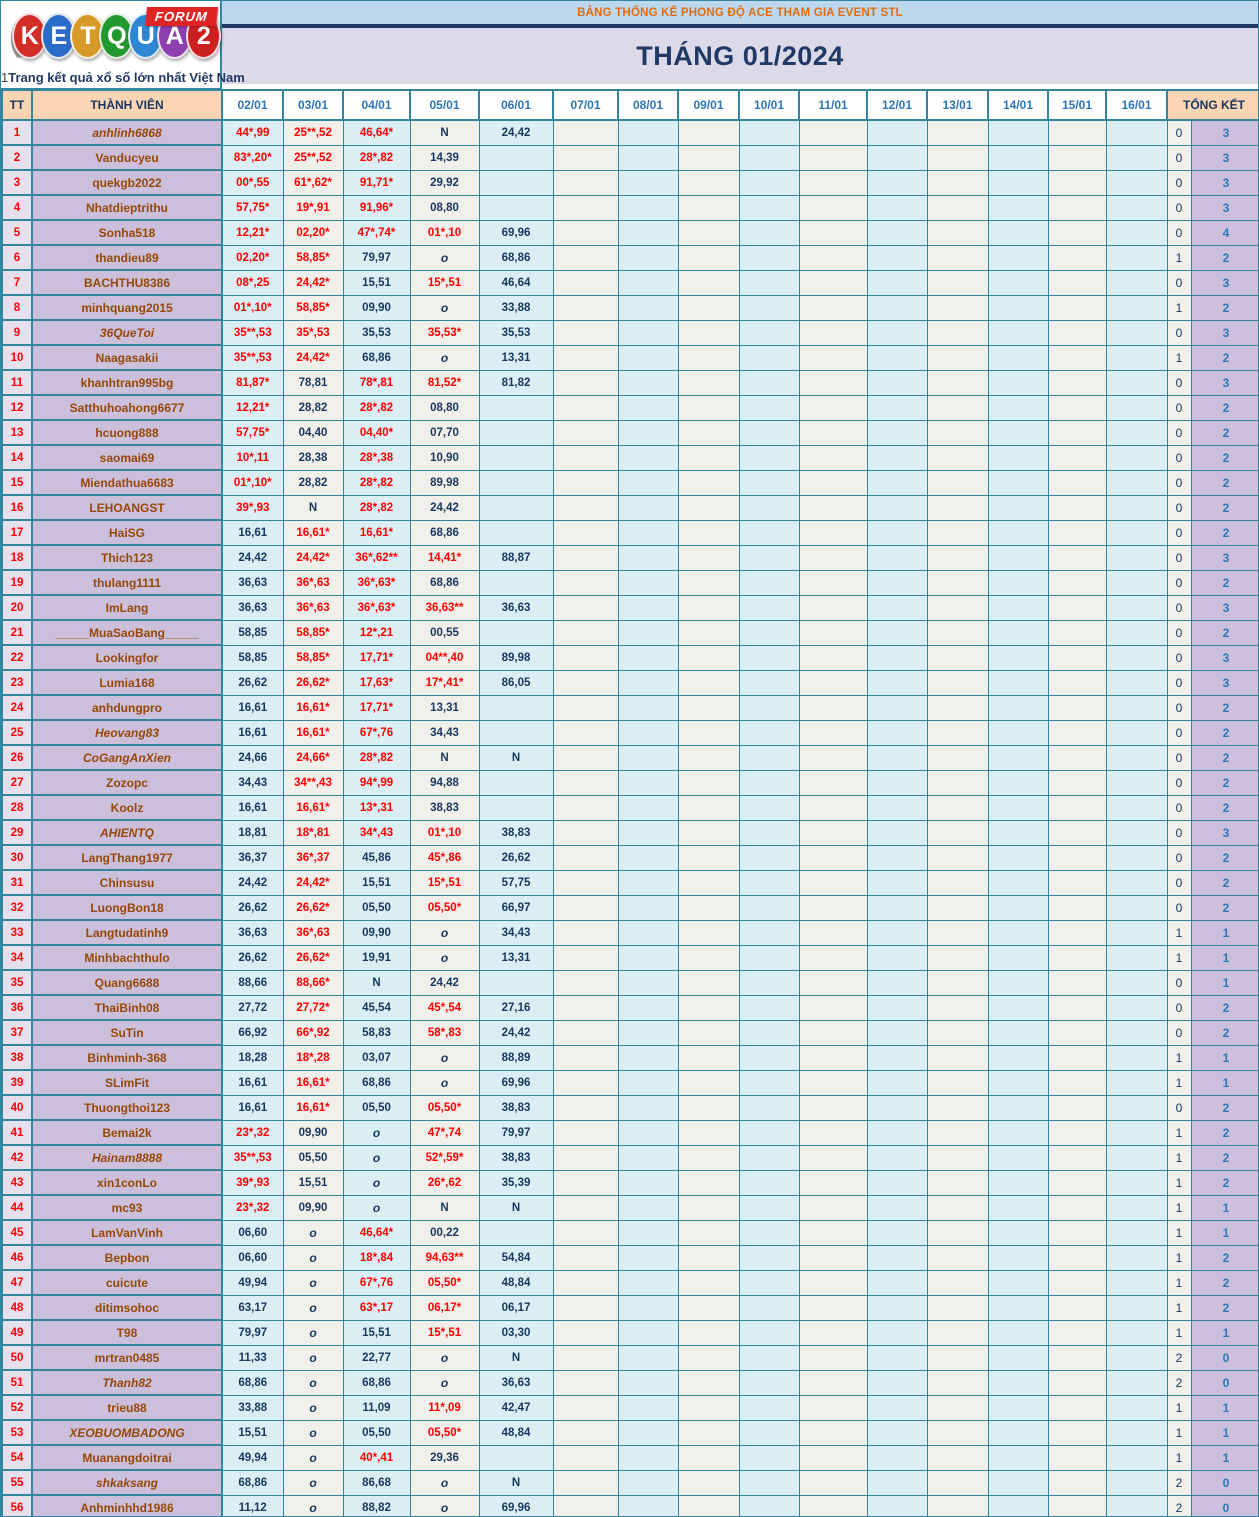 Image resolution: width=1259 pixels, height=1517 pixels. What do you see at coordinates (17, 382) in the screenshot?
I see `row-number: 11` at bounding box center [17, 382].